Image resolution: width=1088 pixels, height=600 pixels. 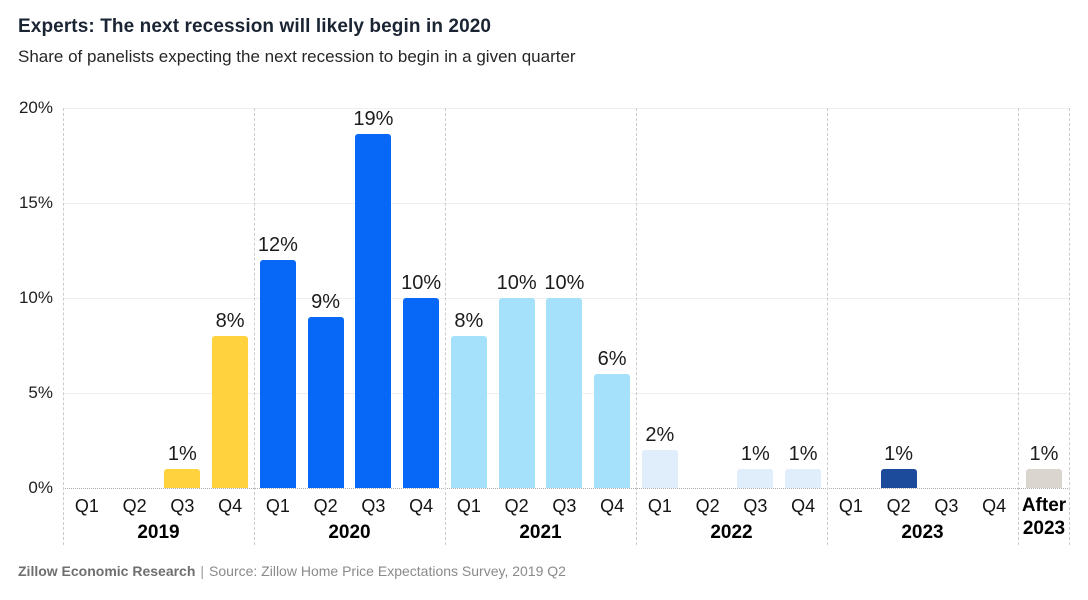 I want to click on bar-2019-Q4, so click(x=230, y=412).